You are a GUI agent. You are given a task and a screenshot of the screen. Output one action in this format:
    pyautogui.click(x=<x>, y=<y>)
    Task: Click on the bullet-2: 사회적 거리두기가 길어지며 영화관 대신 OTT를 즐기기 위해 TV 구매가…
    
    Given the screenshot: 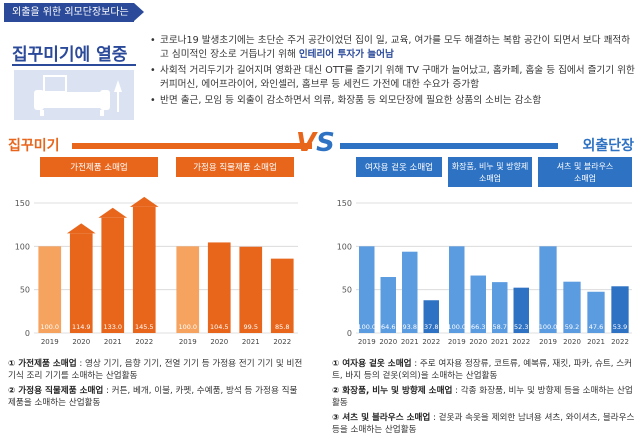 What is the action you would take?
    pyautogui.click(x=394, y=77)
    